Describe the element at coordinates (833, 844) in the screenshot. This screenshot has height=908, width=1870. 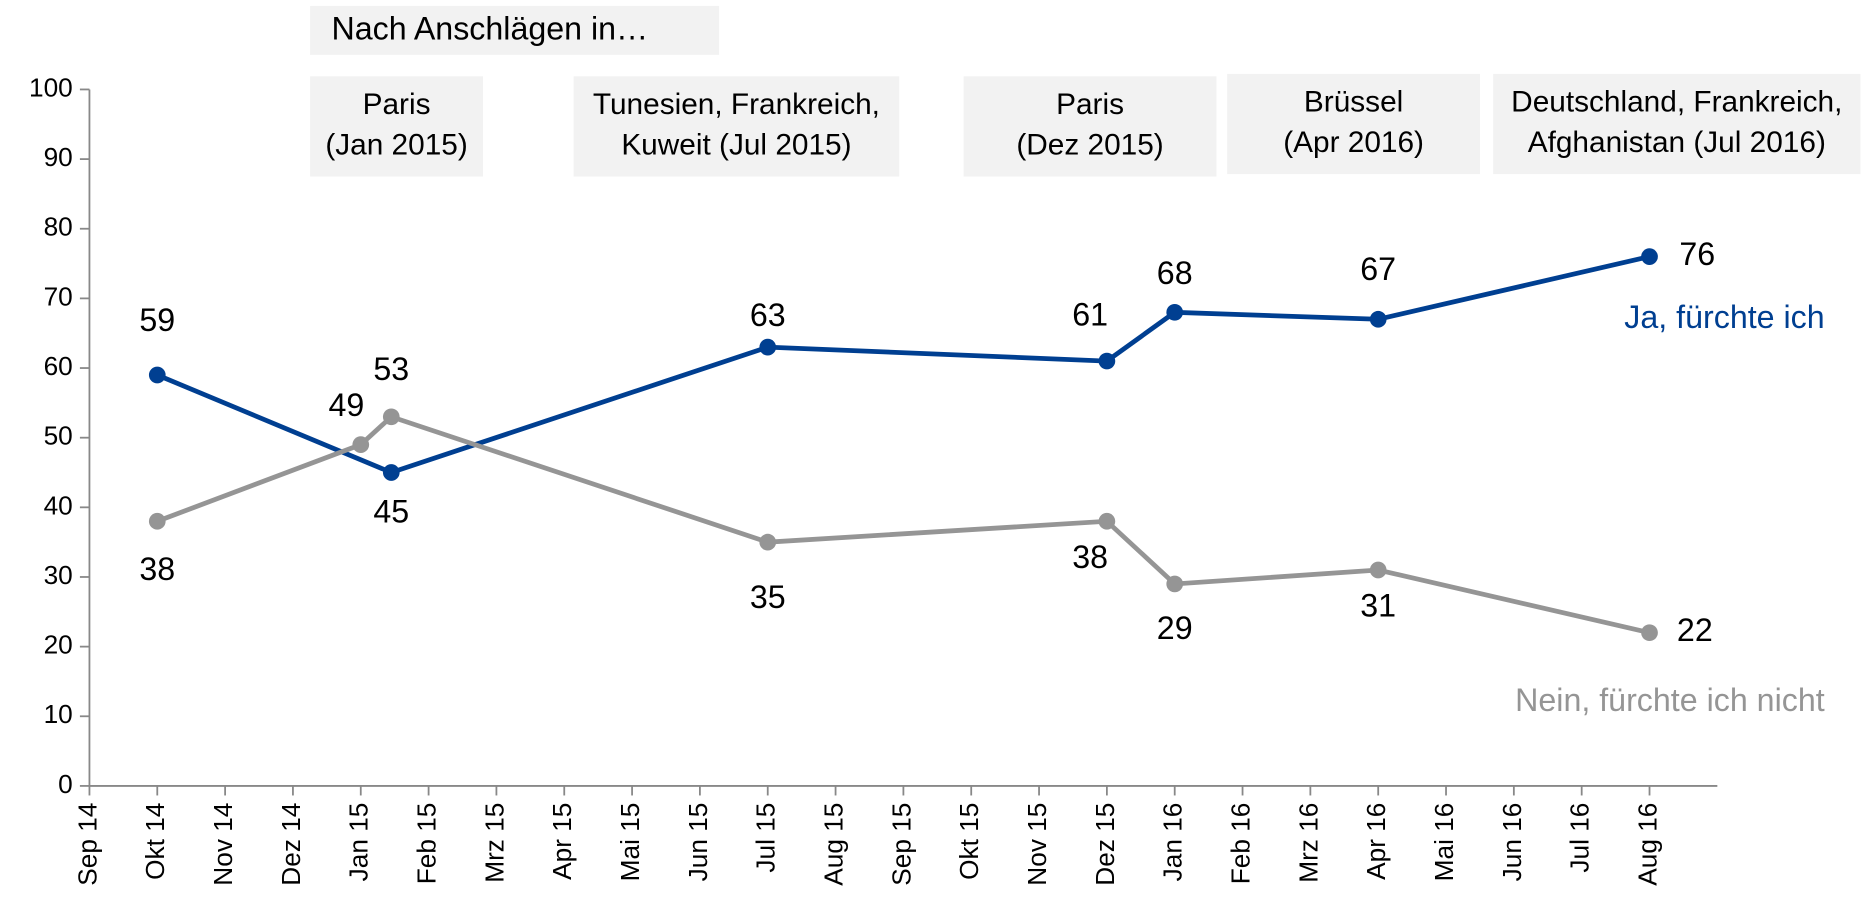
I see `x-tick-label: Aug 15` at that location.